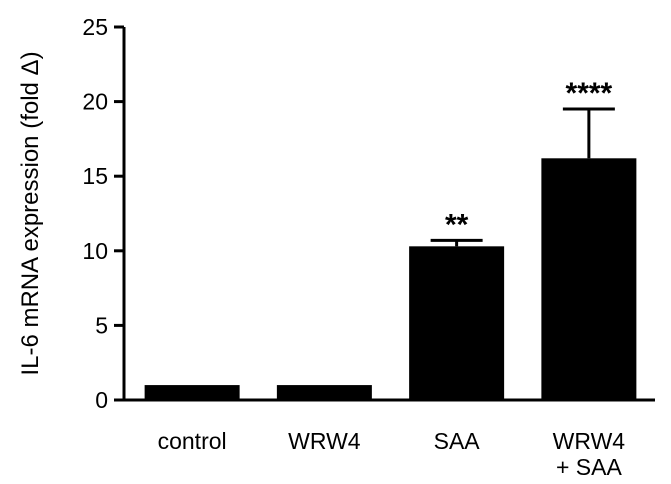 Image resolution: width=671 pixels, height=484 pixels. What do you see at coordinates (95, 102) in the screenshot?
I see `y-tick-label: 20` at bounding box center [95, 102].